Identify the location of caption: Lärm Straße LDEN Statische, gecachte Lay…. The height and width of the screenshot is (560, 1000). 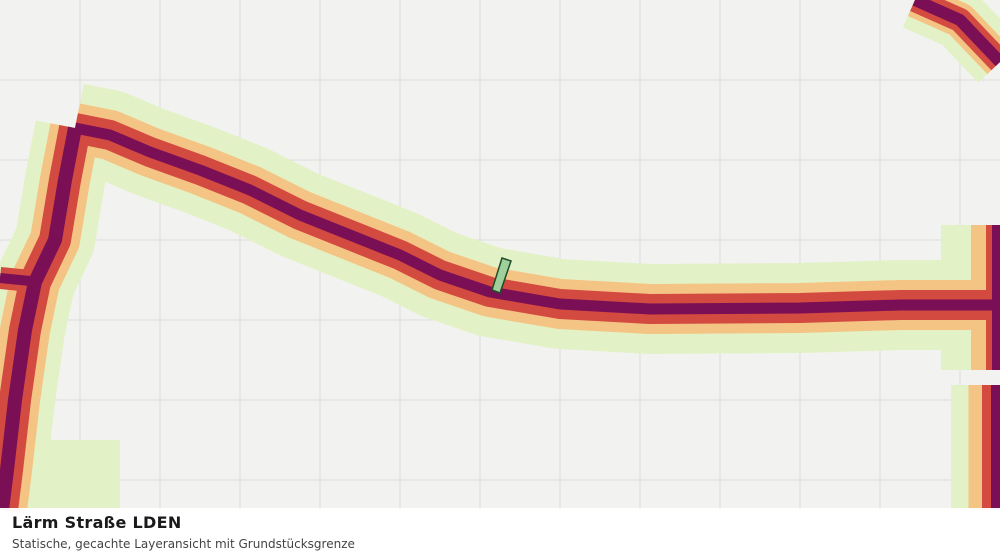
(500, 534).